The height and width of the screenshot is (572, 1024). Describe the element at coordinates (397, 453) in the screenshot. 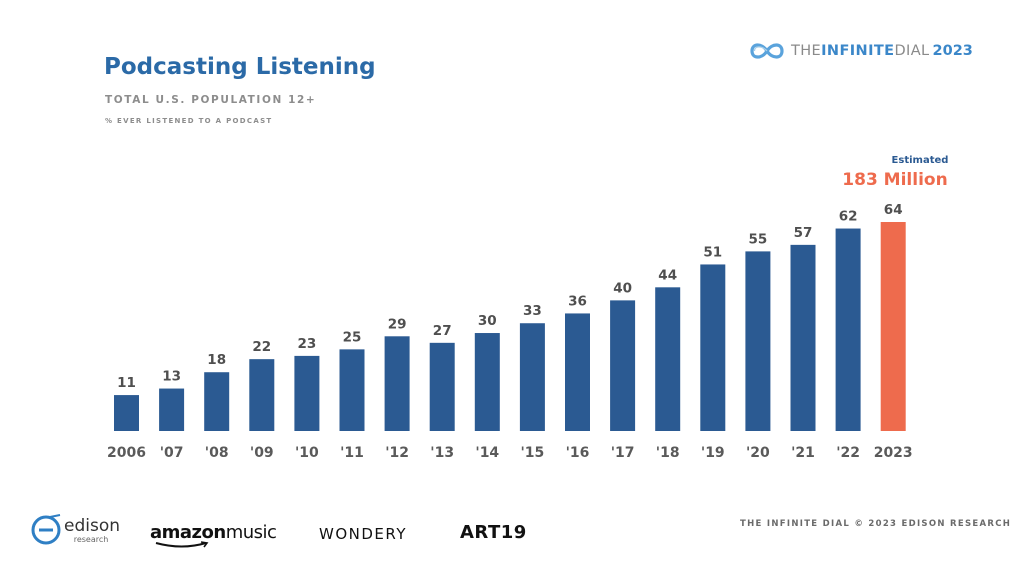

I see `tick-label-6: '12` at that location.